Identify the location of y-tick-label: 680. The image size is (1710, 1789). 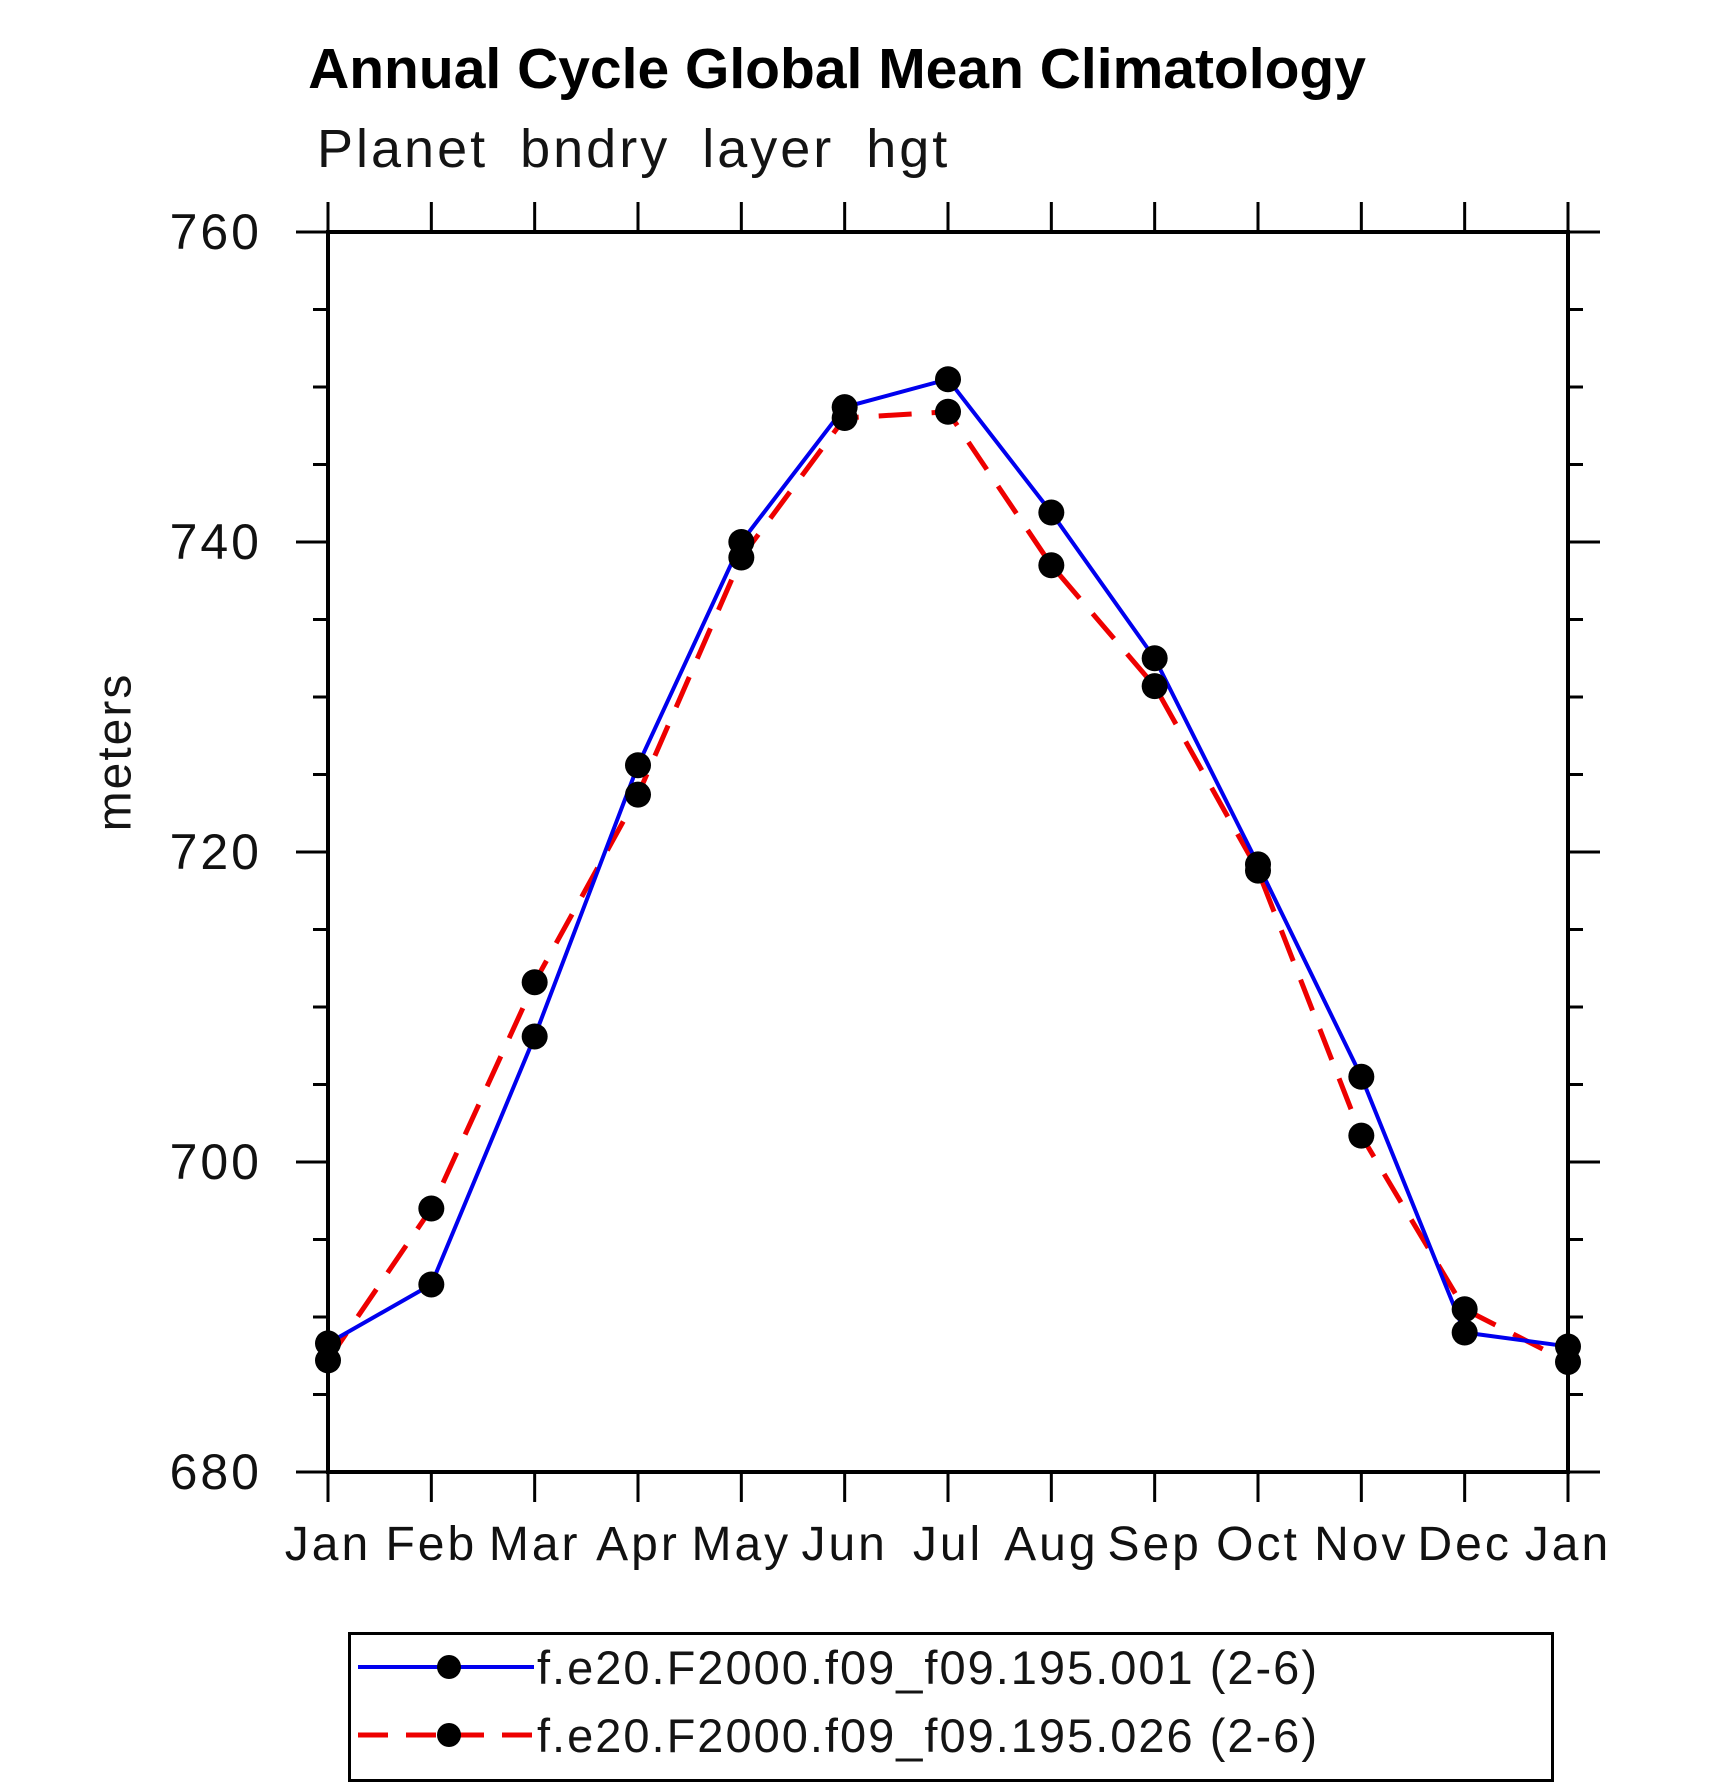
(216, 1472).